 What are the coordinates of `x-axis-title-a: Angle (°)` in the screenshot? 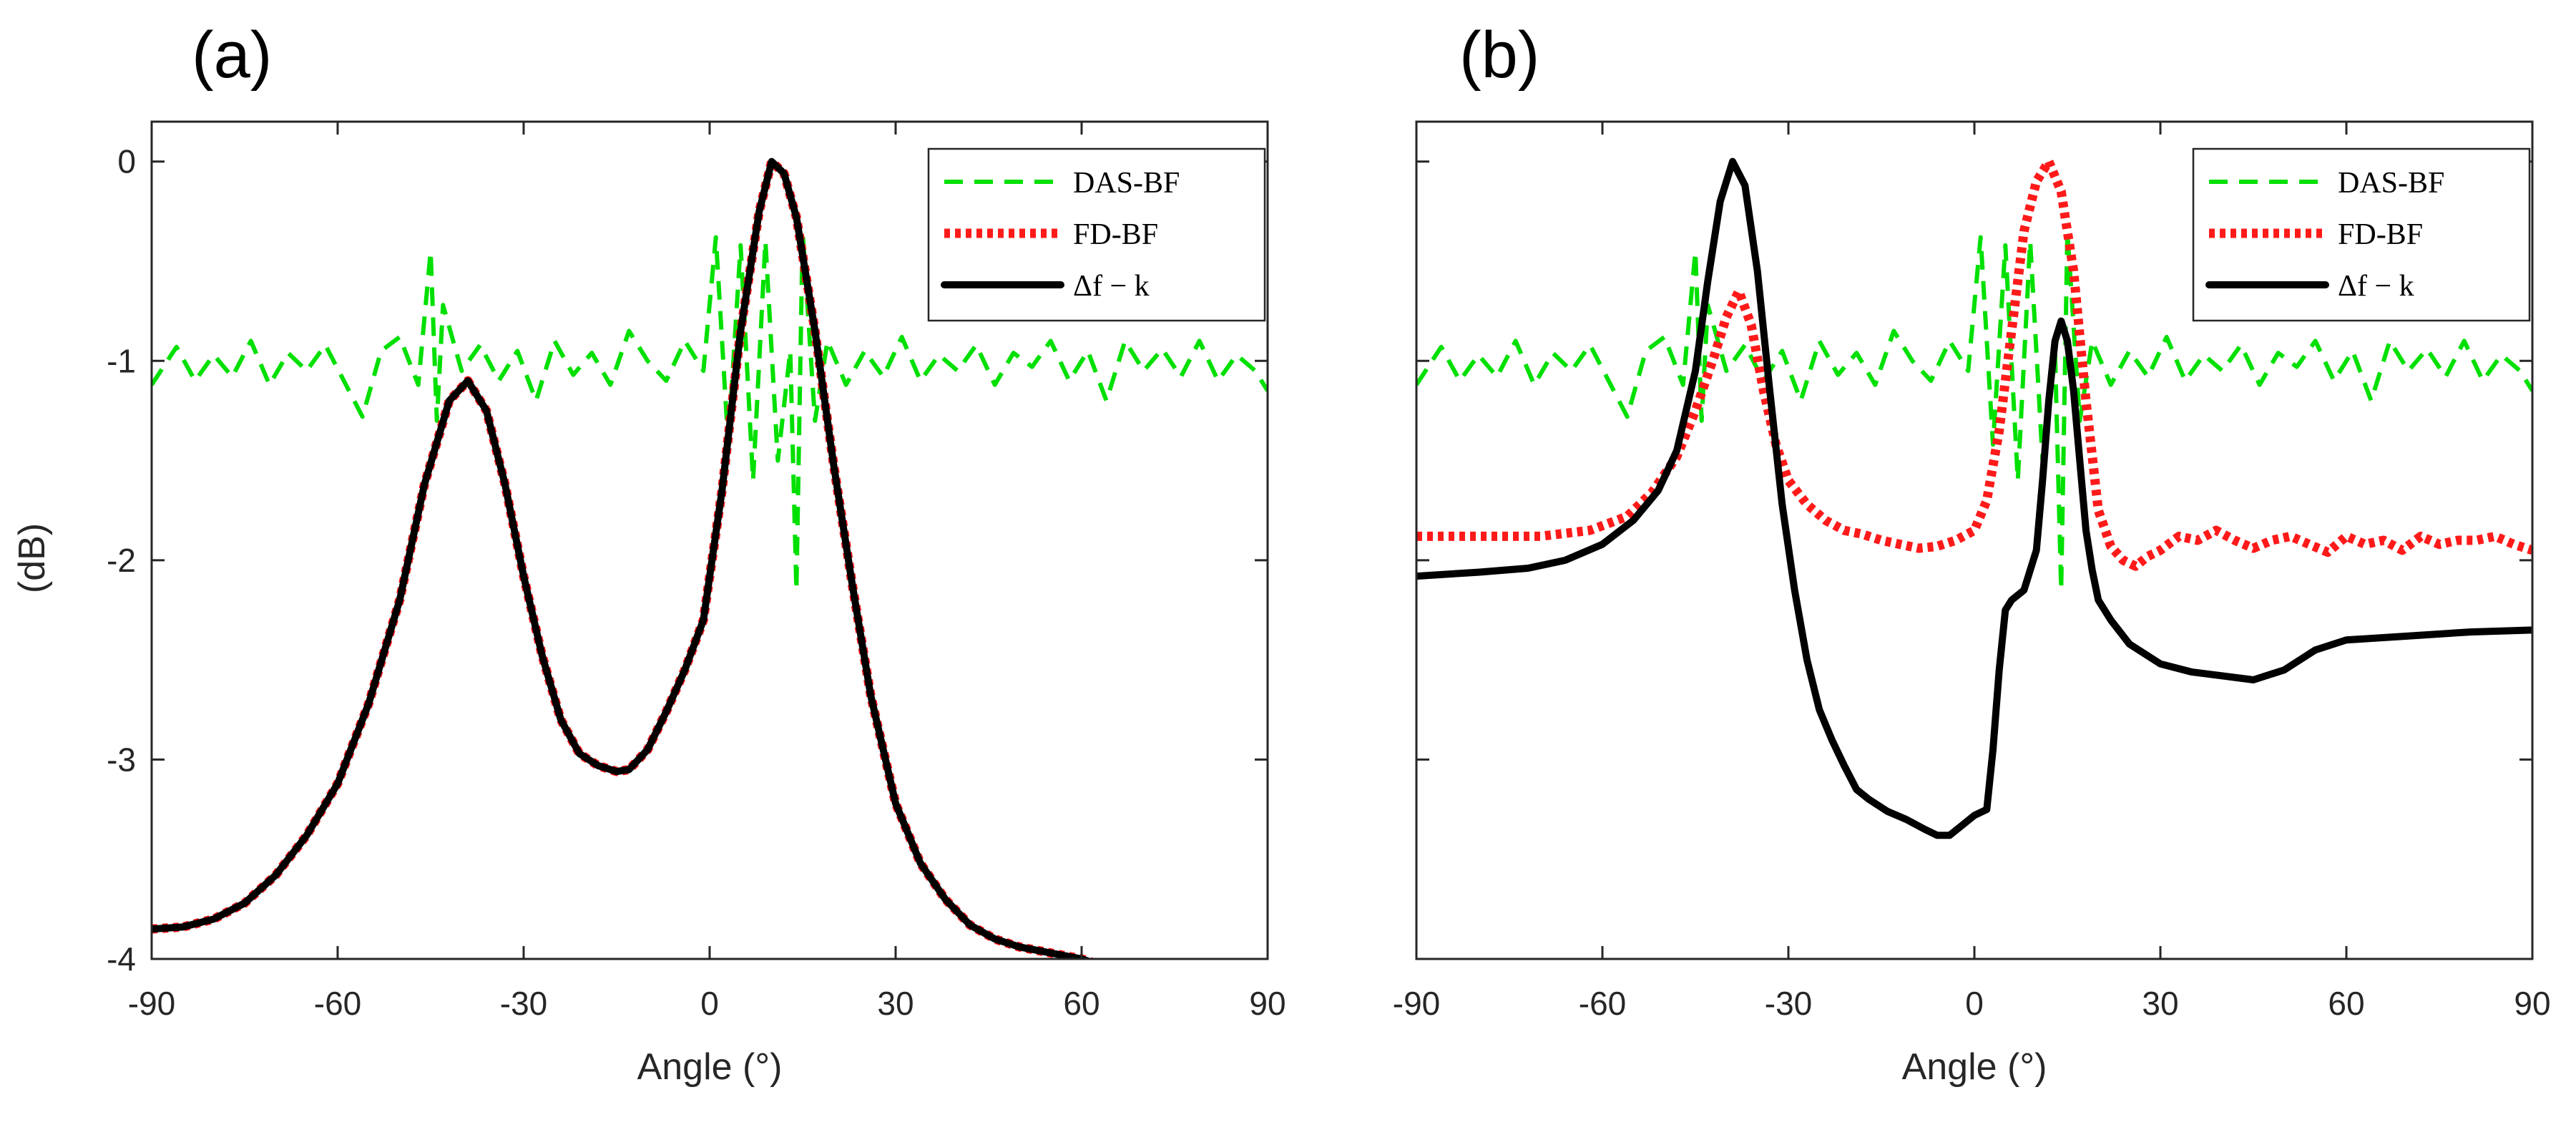 It's located at (710, 1067).